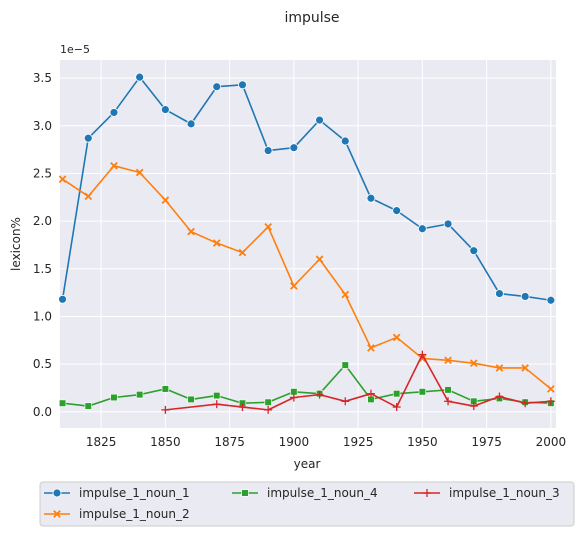  What do you see at coordinates (117, 514) in the screenshot?
I see `legend-item: impulse_1_noun_2` at bounding box center [117, 514].